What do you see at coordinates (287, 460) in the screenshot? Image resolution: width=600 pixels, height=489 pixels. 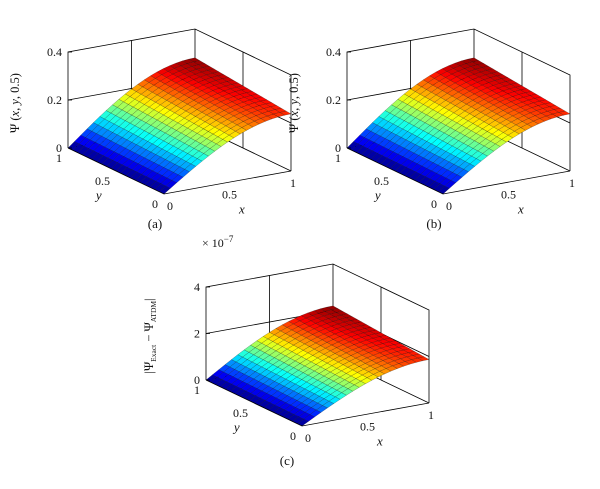 I see `panel-caption: (c)` at bounding box center [287, 460].